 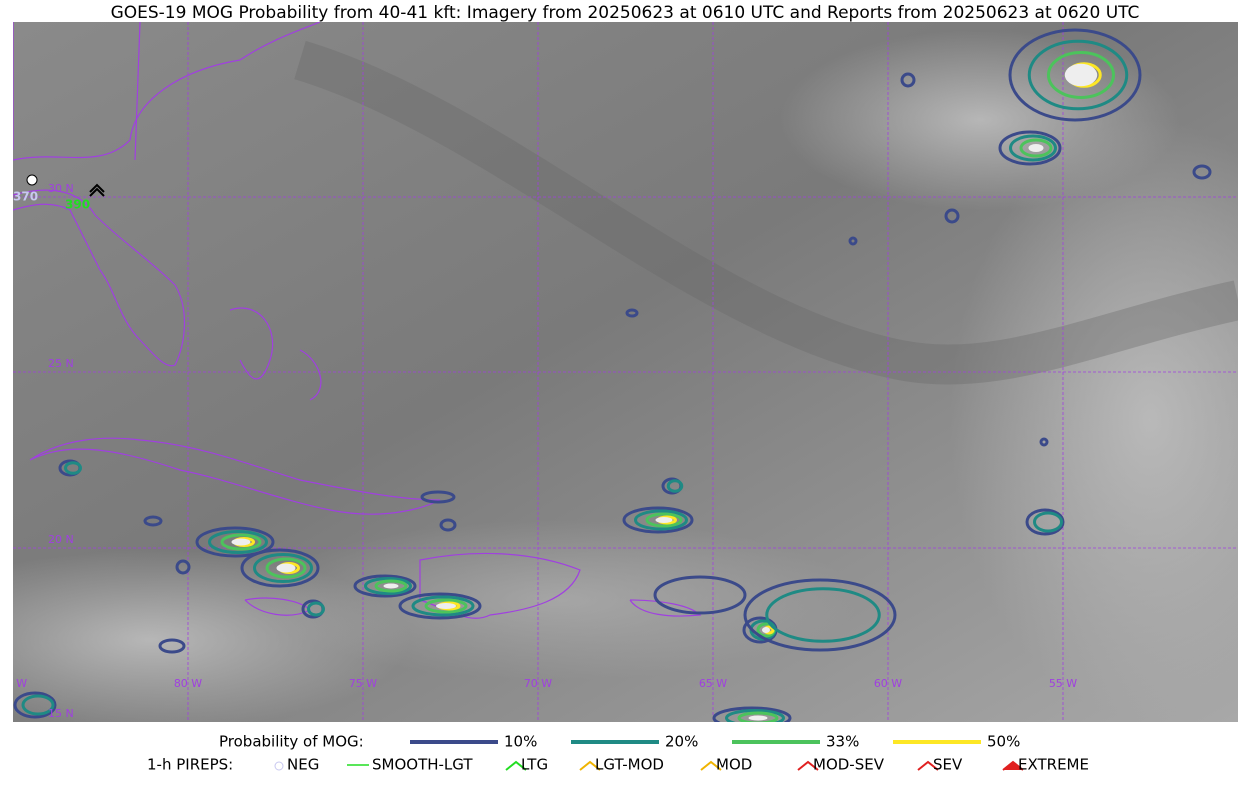 I want to click on lat-label: 20 N, so click(x=61, y=539).